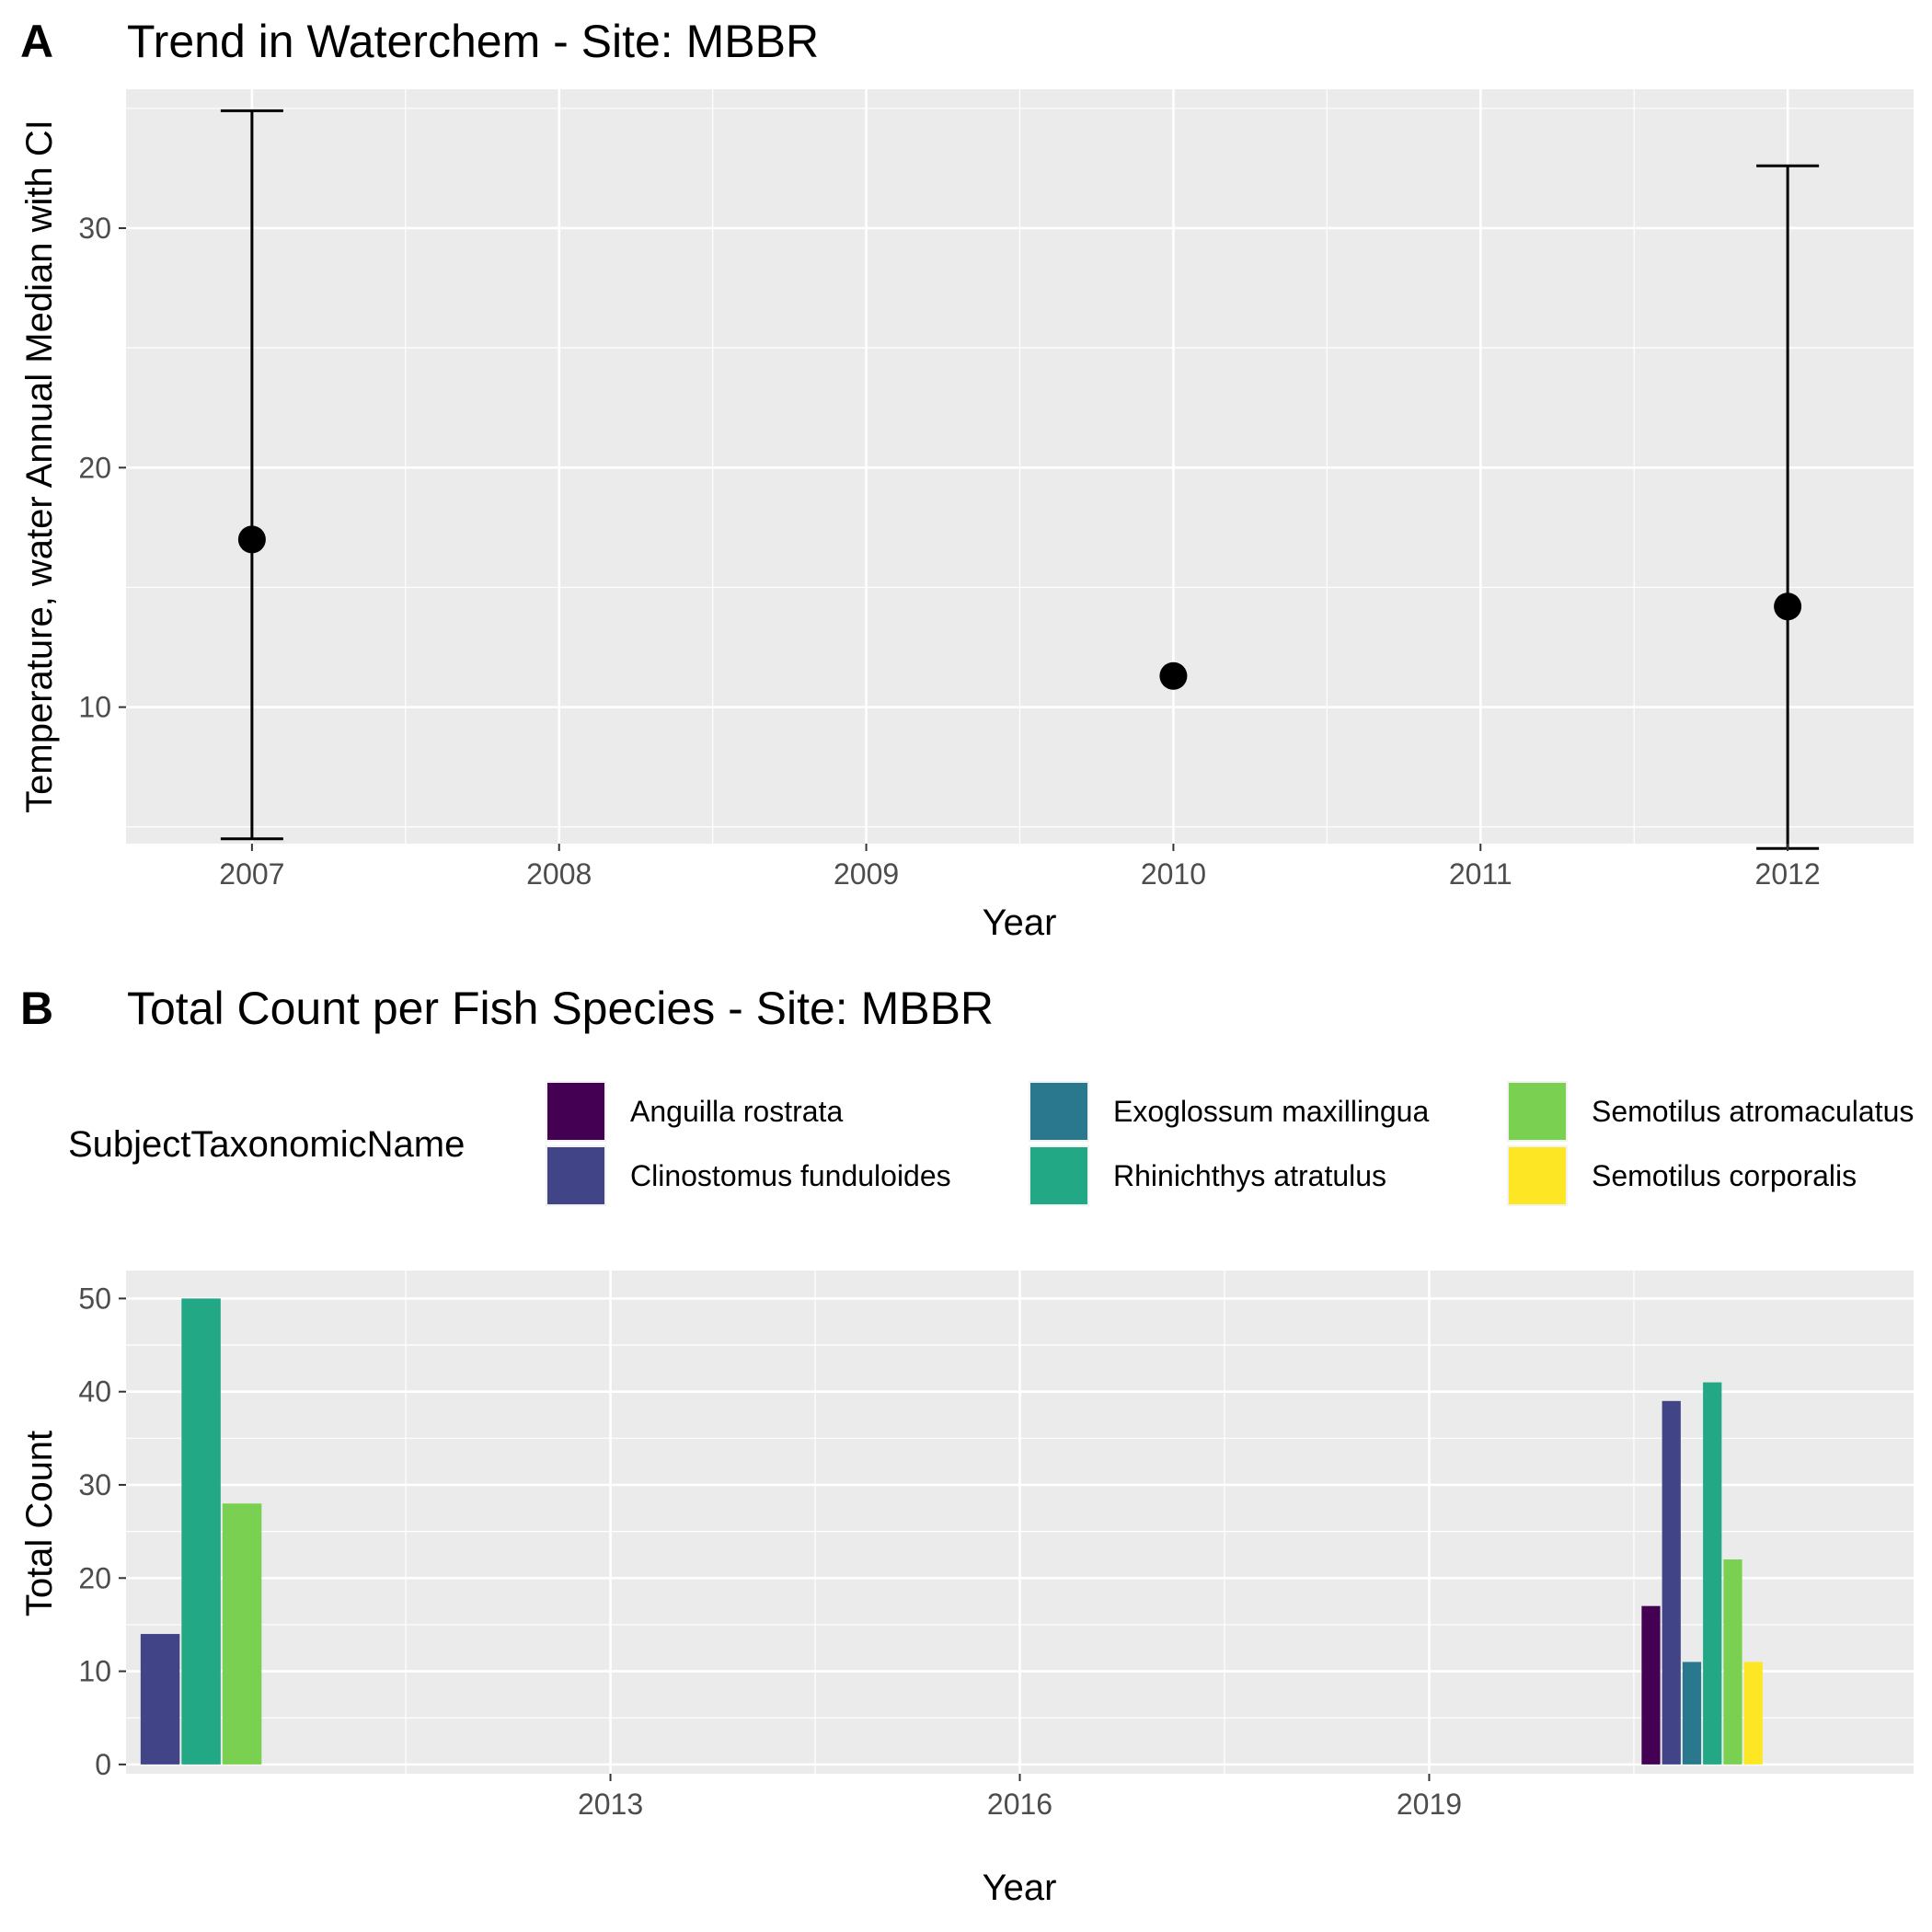  Describe the element at coordinates (1480, 874) in the screenshot. I see `panel-a-x-tick-label: 2011` at that location.